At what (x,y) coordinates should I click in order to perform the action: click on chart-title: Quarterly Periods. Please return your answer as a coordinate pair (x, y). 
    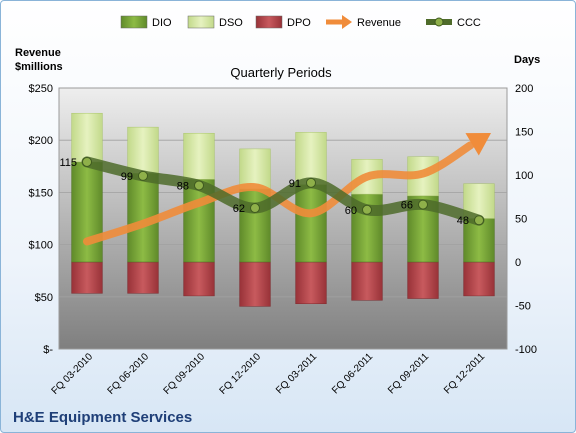
    Looking at the image, I should click on (281, 72).